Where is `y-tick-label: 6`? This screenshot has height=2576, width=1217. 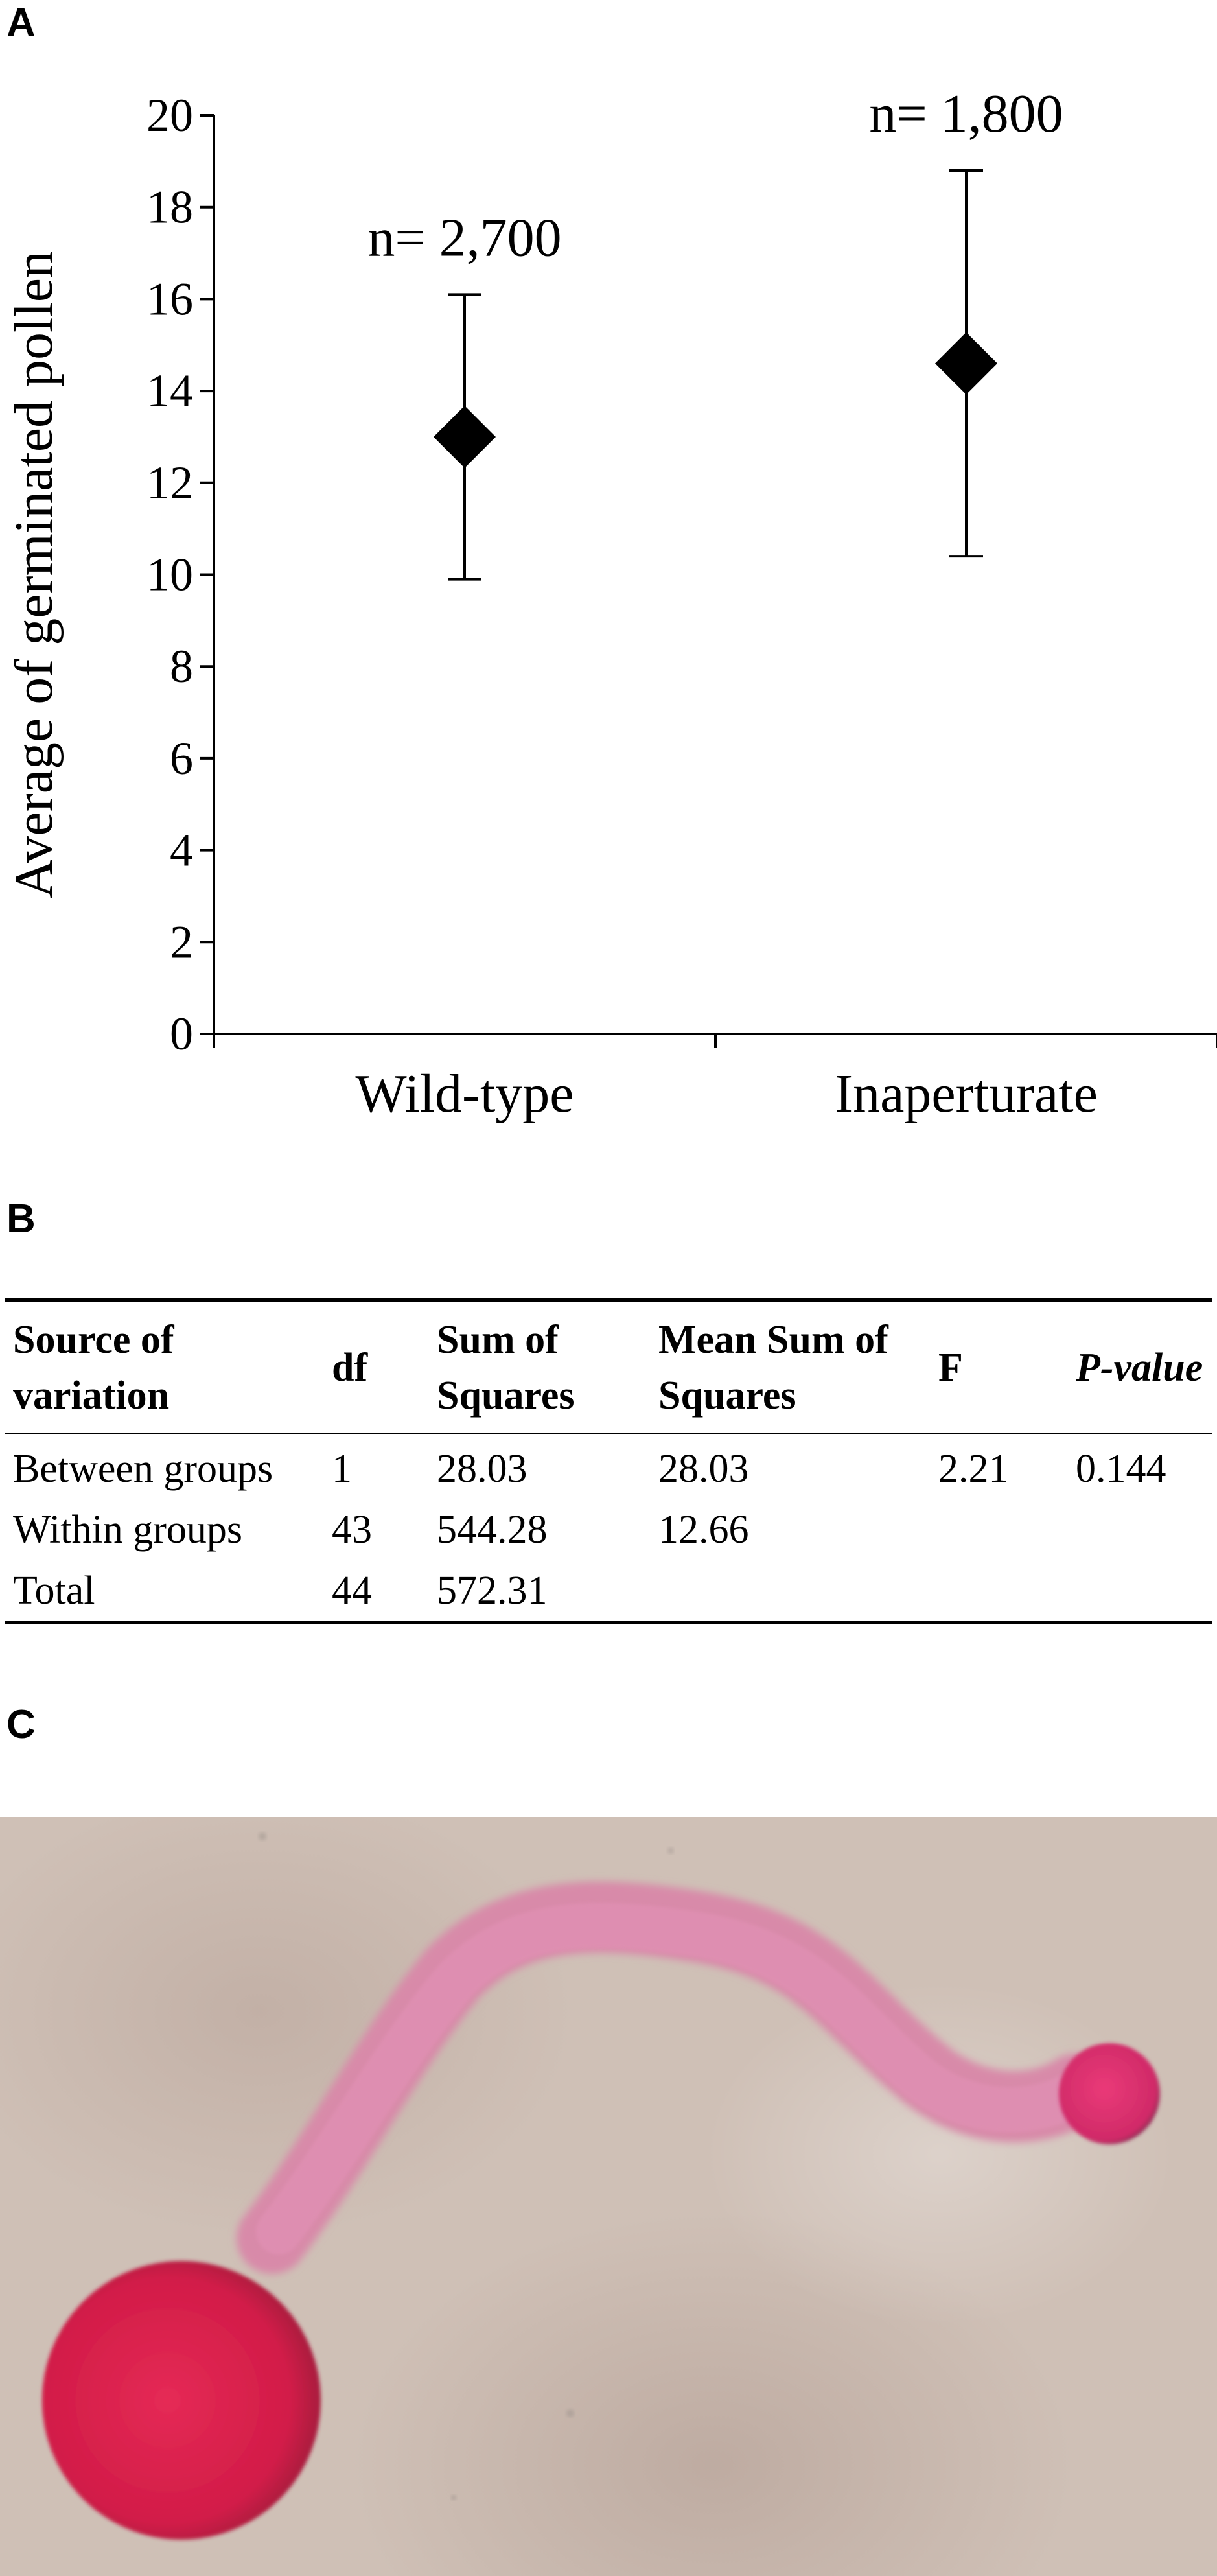 y-tick-label: 6 is located at coordinates (181, 758).